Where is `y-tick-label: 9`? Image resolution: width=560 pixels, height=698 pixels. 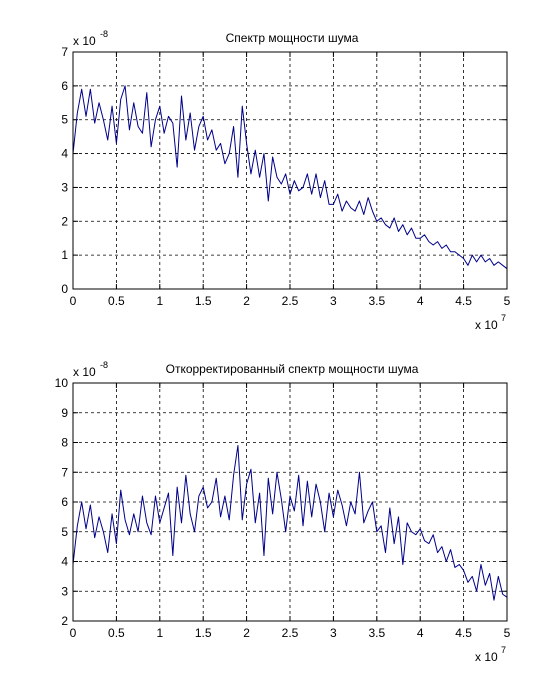 y-tick-label: 9 is located at coordinates (64, 413).